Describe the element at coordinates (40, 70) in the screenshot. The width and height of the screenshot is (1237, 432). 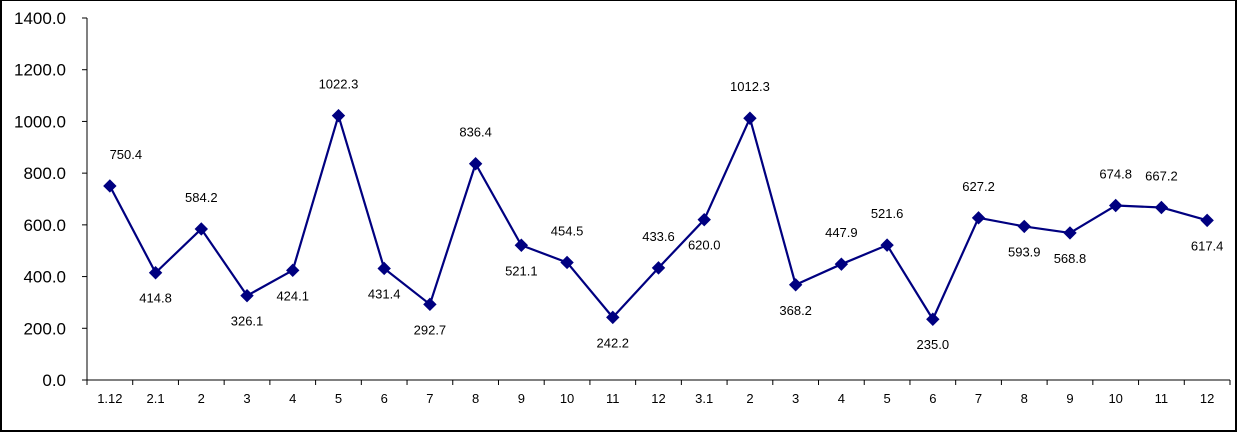
I see `y-tick-label: 1200.0` at that location.